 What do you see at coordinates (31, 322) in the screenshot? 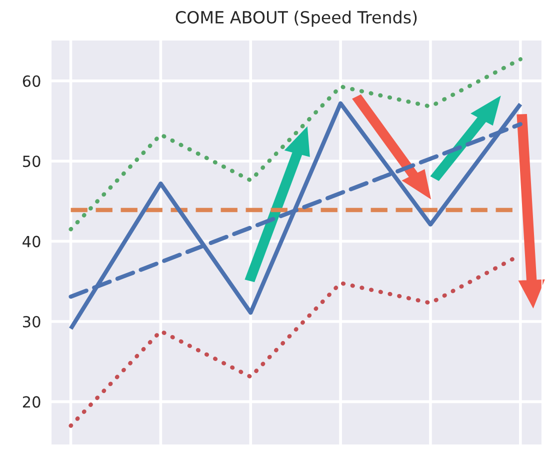
I see `y-tick-label: 30` at bounding box center [31, 322].